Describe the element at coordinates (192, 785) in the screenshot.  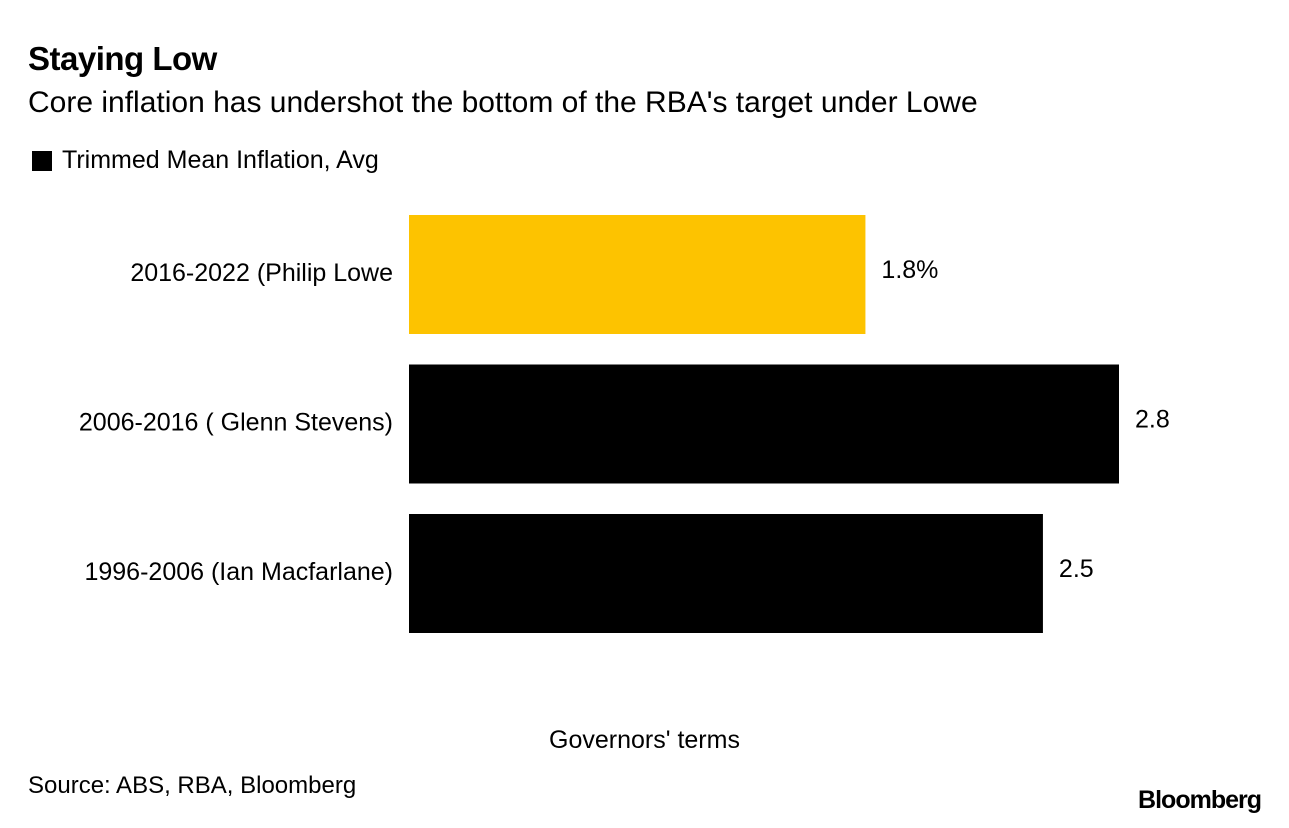
I see `source-note: Source: ABS, RBA, Bloomberg` at that location.